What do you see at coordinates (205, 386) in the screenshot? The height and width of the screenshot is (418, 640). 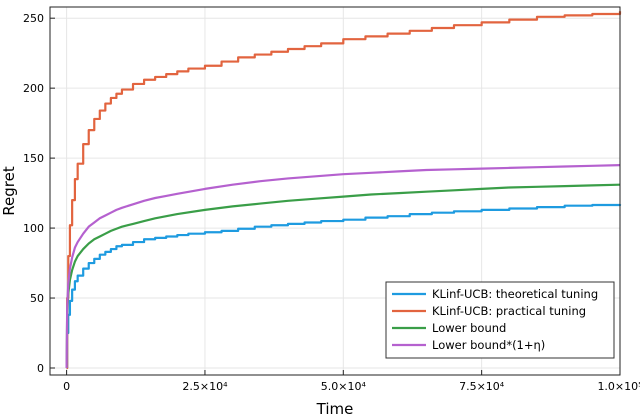 I see `x-tick-label-1: 2.5×10⁴` at bounding box center [205, 386].